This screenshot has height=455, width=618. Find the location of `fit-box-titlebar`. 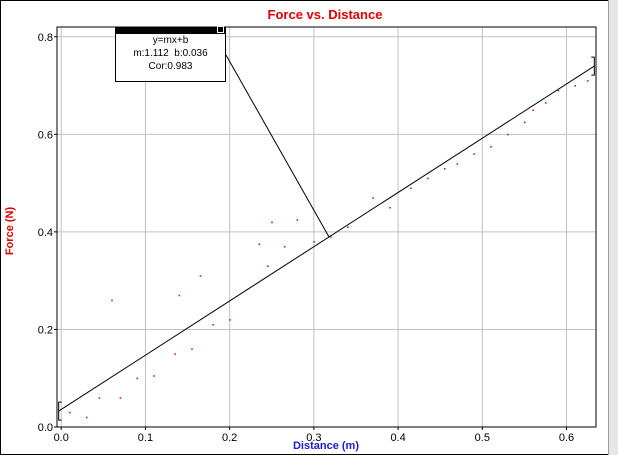

fit-box-titlebar is located at coordinates (170, 30).